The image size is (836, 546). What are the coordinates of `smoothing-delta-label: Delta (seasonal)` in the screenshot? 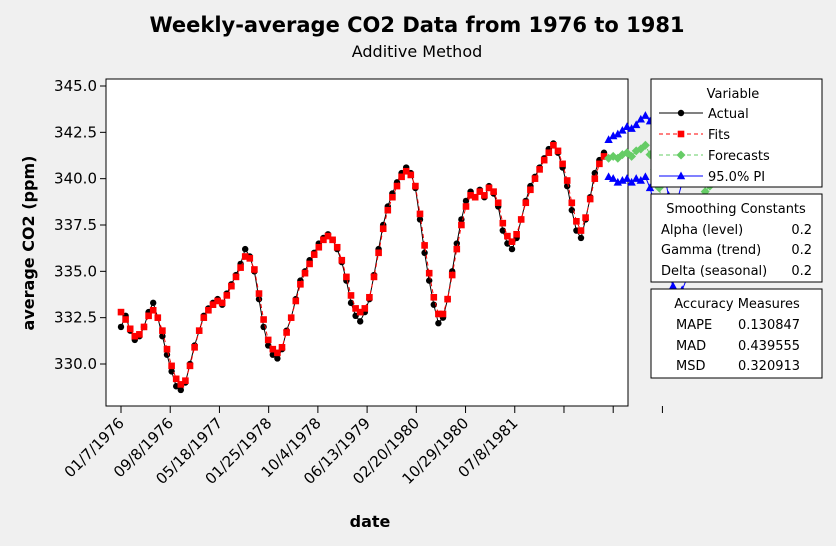 It's located at (714, 271).